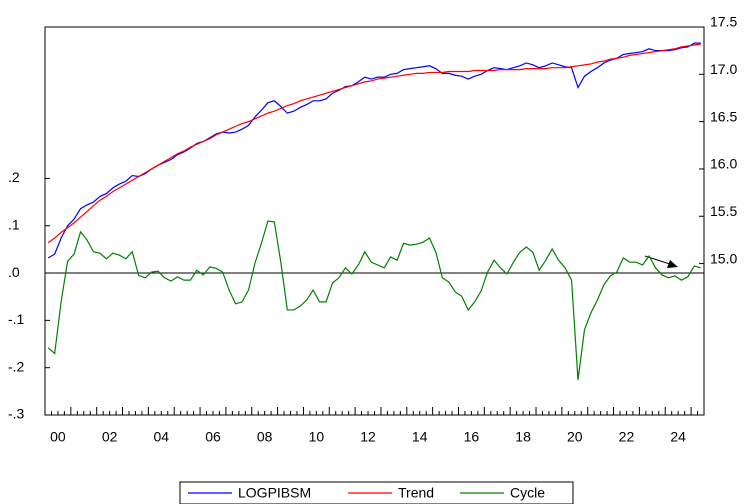 The image size is (754, 504). What do you see at coordinates (162, 437) in the screenshot?
I see `x-tick-label: 04` at bounding box center [162, 437].